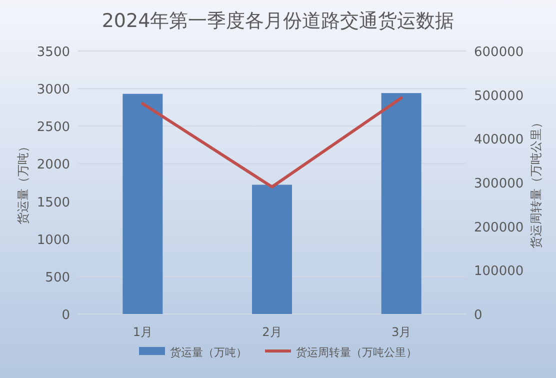 This screenshot has width=556, height=378. What do you see at coordinates (499, 184) in the screenshot?
I see `y2-tick-label: 300000` at bounding box center [499, 184].